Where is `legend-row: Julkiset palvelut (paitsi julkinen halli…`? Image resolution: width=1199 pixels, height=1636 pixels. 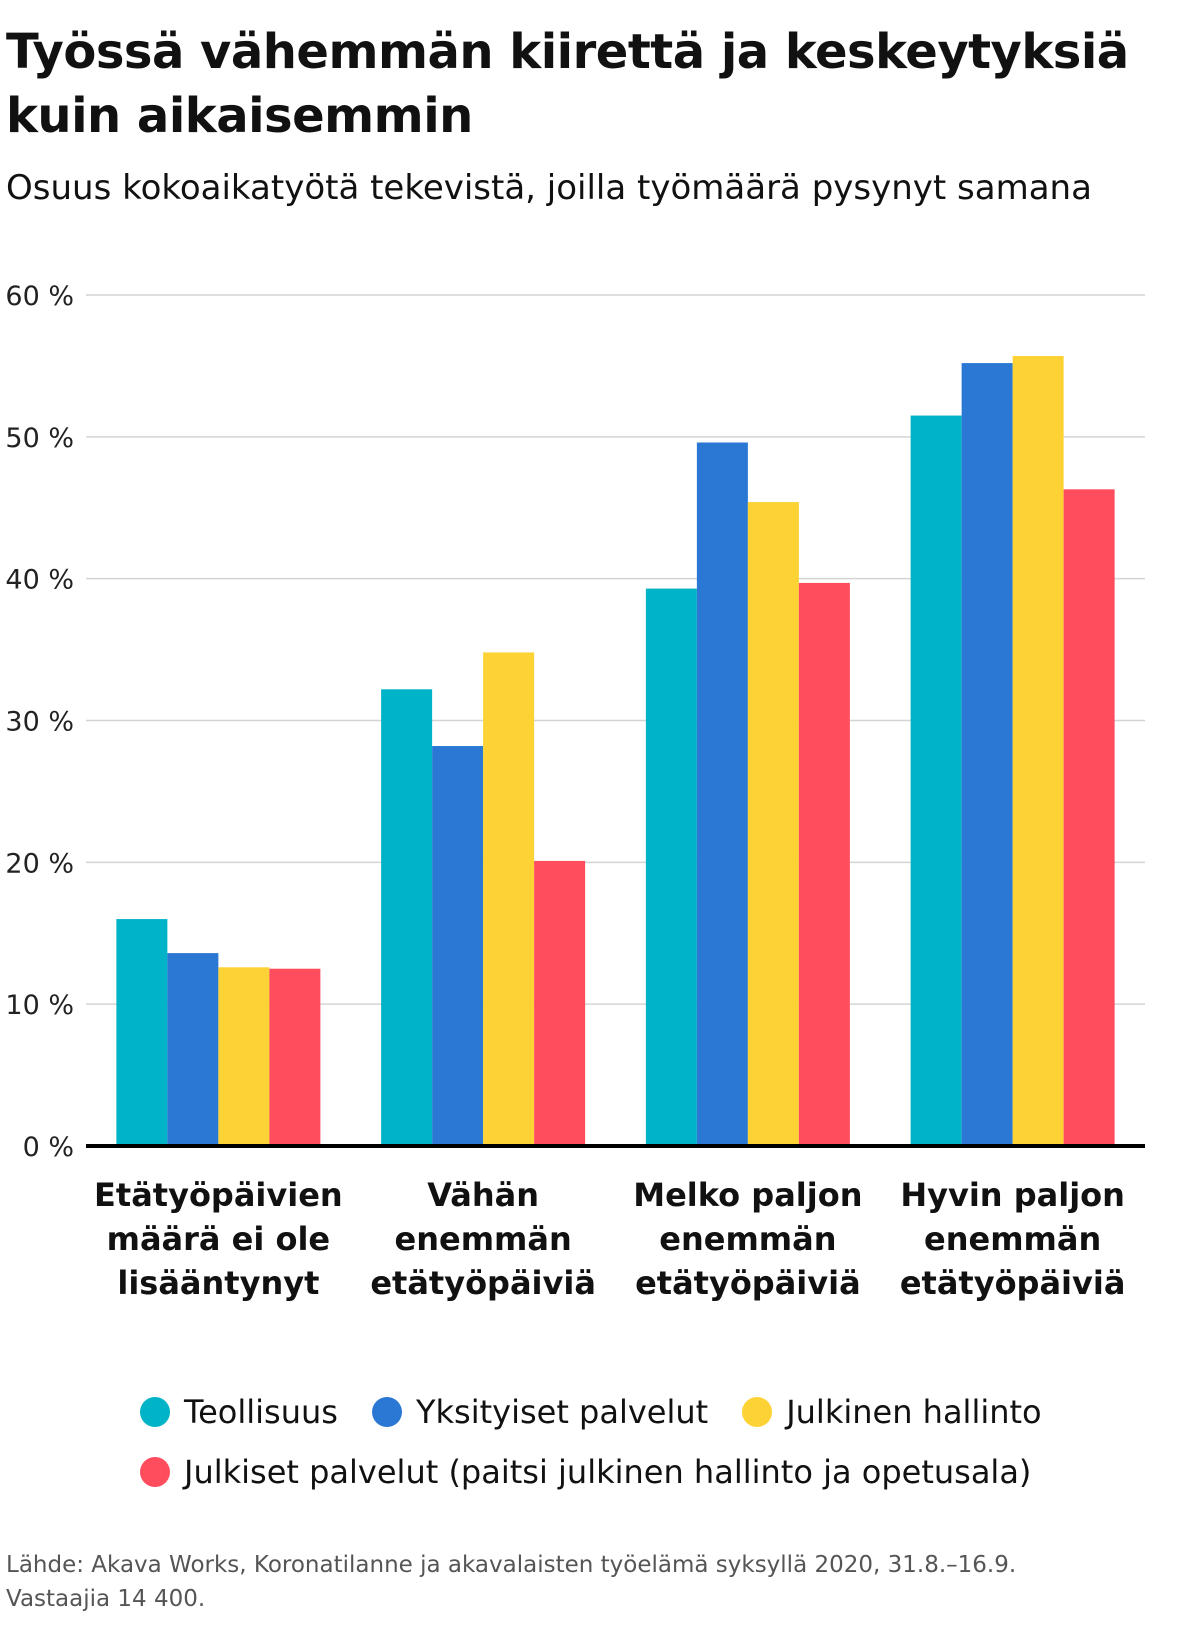
legend-row: Julkiset palvelut (paitsi julkinen halli… is located at coordinates (640, 1472).